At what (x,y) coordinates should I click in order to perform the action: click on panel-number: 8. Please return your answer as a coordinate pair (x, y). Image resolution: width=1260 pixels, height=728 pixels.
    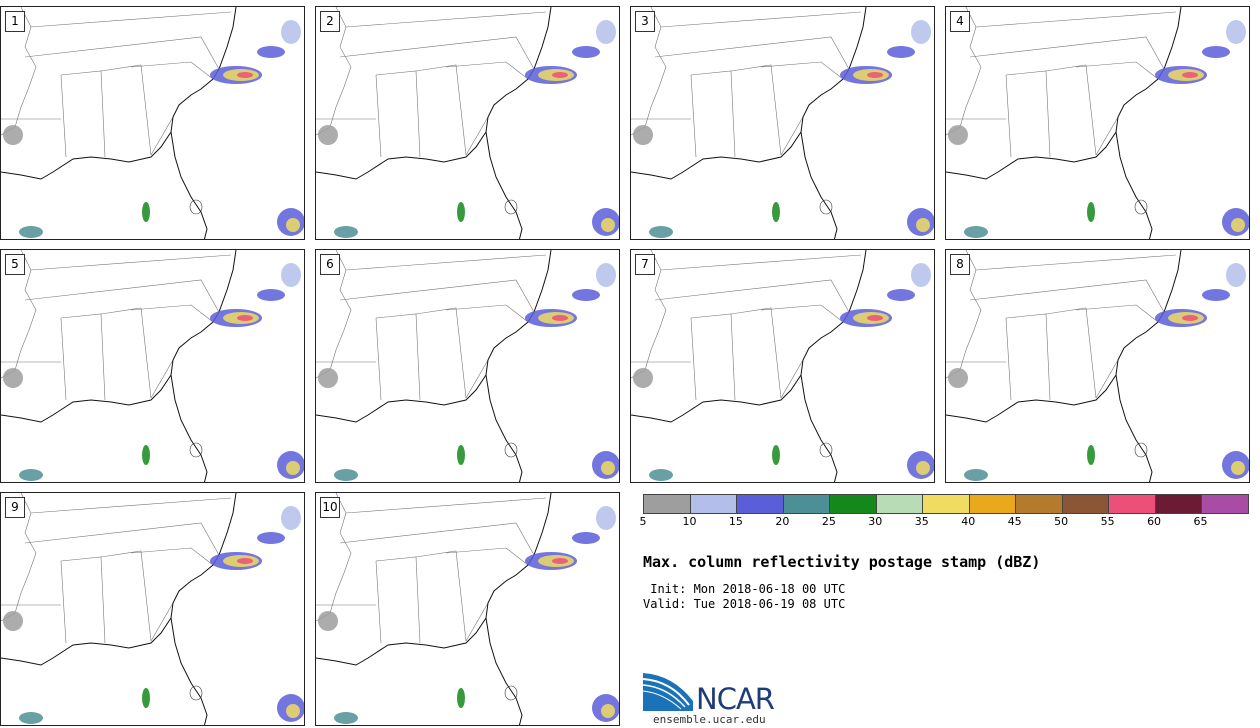
    Looking at the image, I should click on (960, 264).